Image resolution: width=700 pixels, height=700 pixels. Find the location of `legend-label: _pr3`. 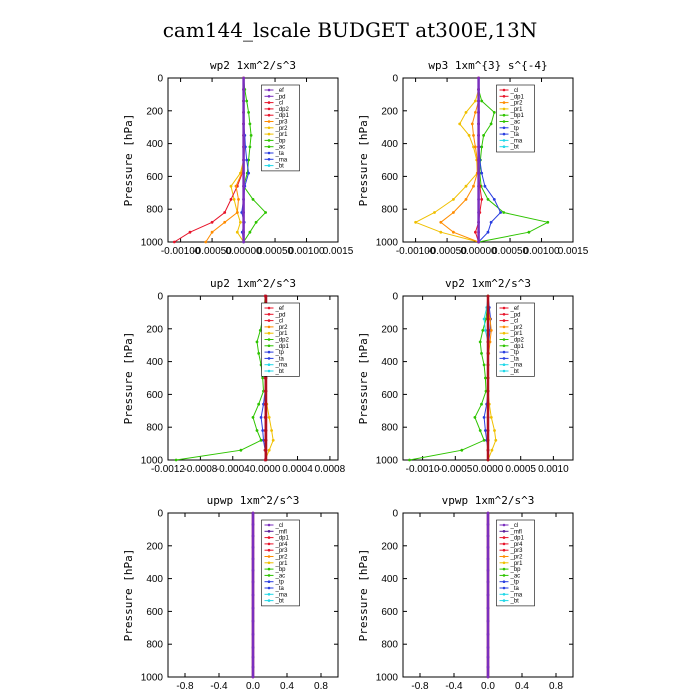

legend-label: _pr3 is located at coordinates (282, 551).